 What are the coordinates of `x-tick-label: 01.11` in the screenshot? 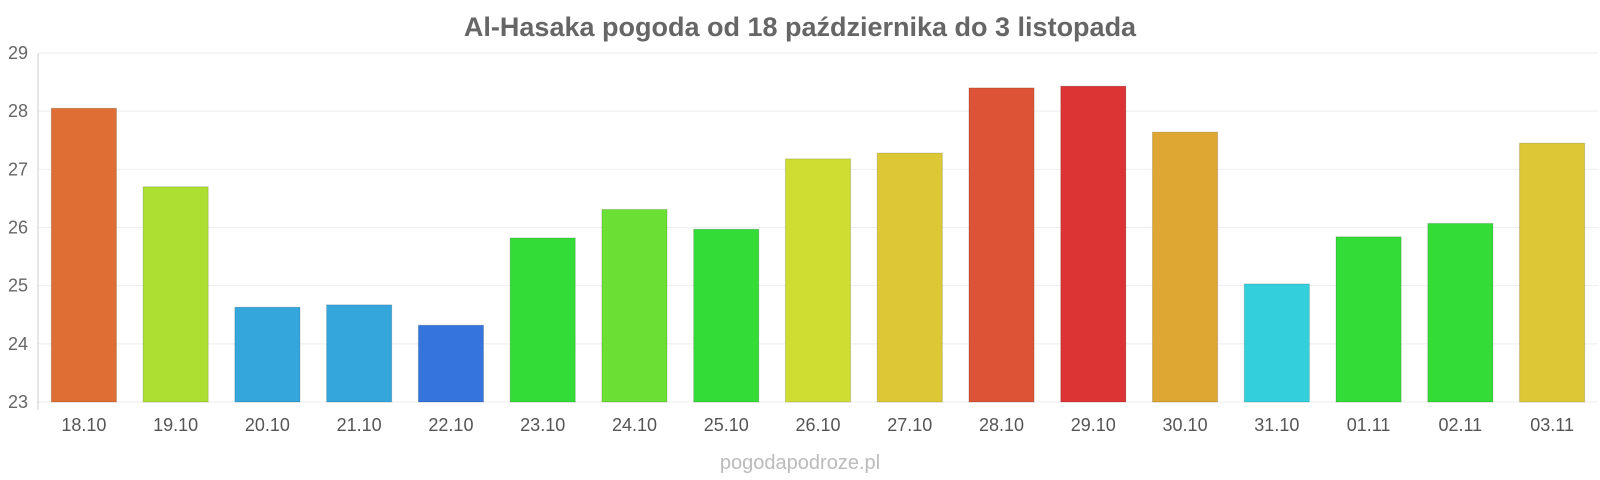 It's located at (1369, 425).